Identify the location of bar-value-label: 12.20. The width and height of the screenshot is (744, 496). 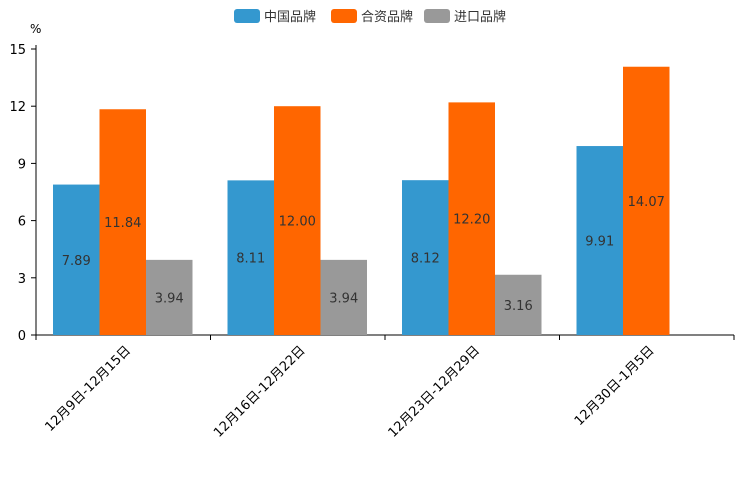
(471, 220).